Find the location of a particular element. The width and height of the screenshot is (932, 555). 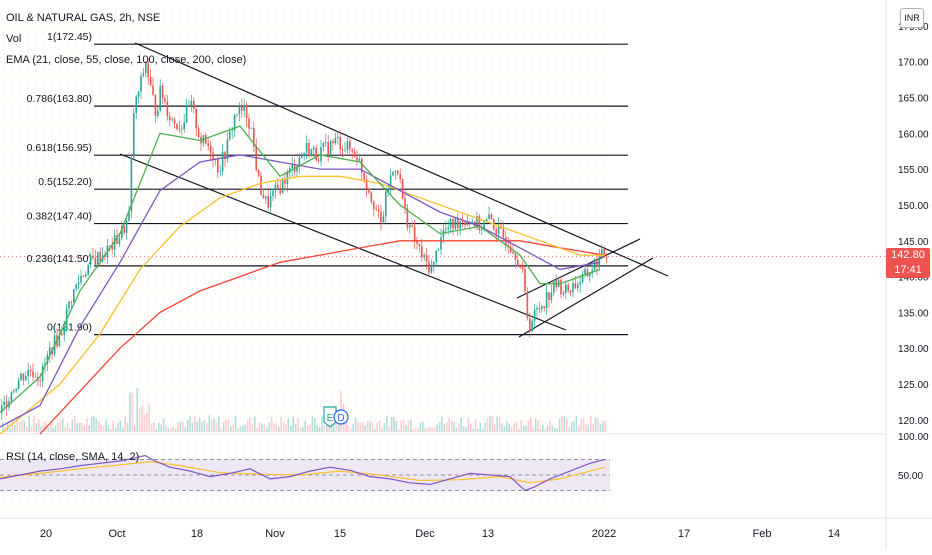

bar-countdown: 17:41 is located at coordinates (908, 270).